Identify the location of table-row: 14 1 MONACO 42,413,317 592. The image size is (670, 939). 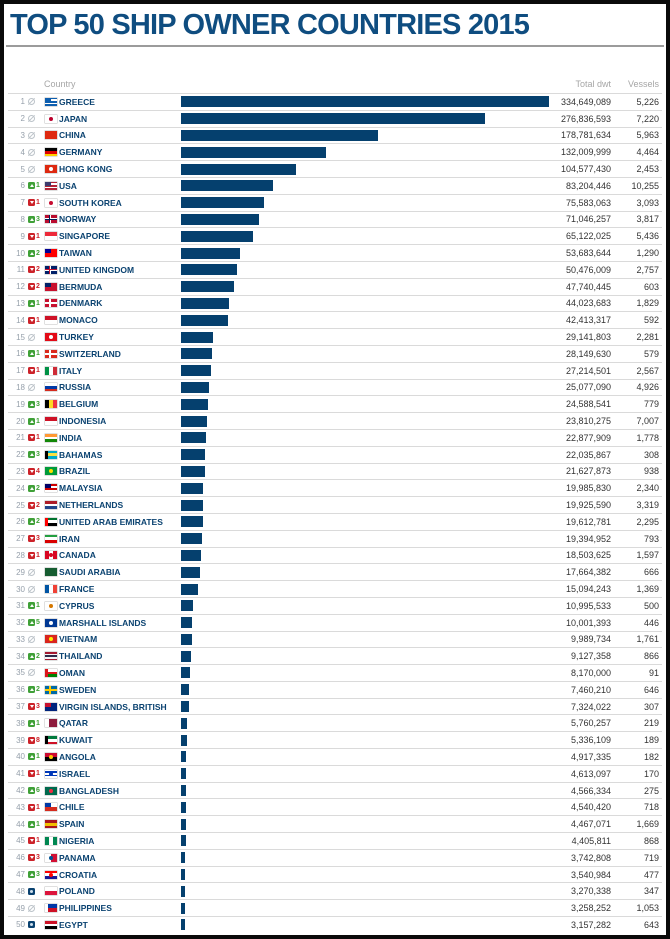
(335, 319).